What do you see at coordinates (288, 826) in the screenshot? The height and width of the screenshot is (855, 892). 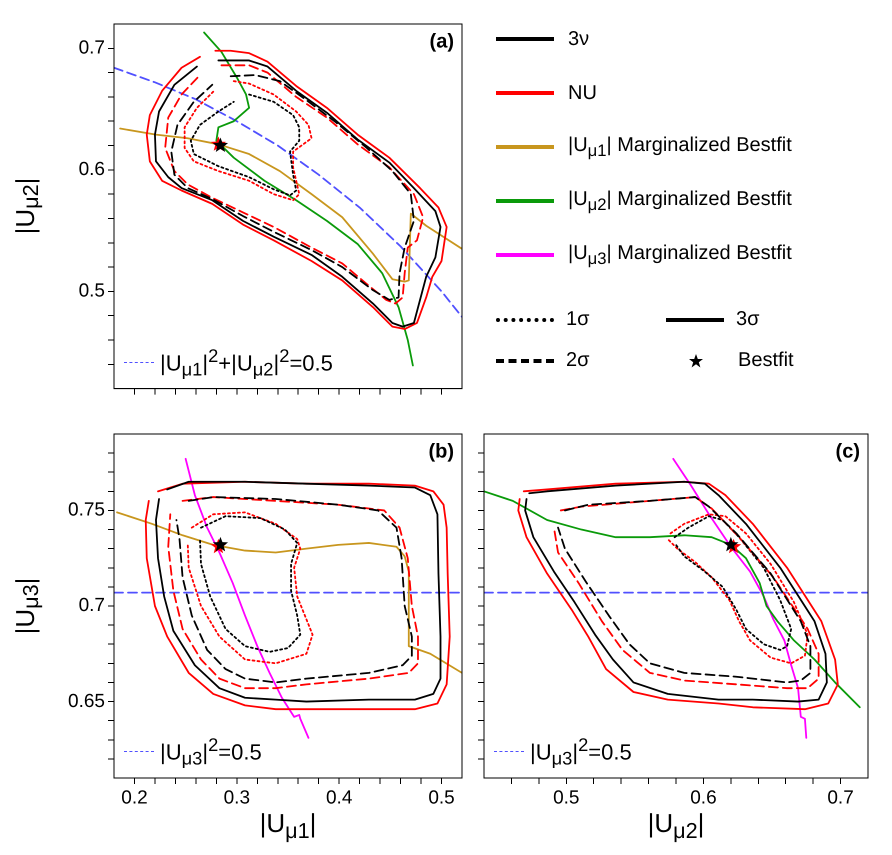 I see `x-axis-title: |U$_{μ1}$|` at bounding box center [288, 826].